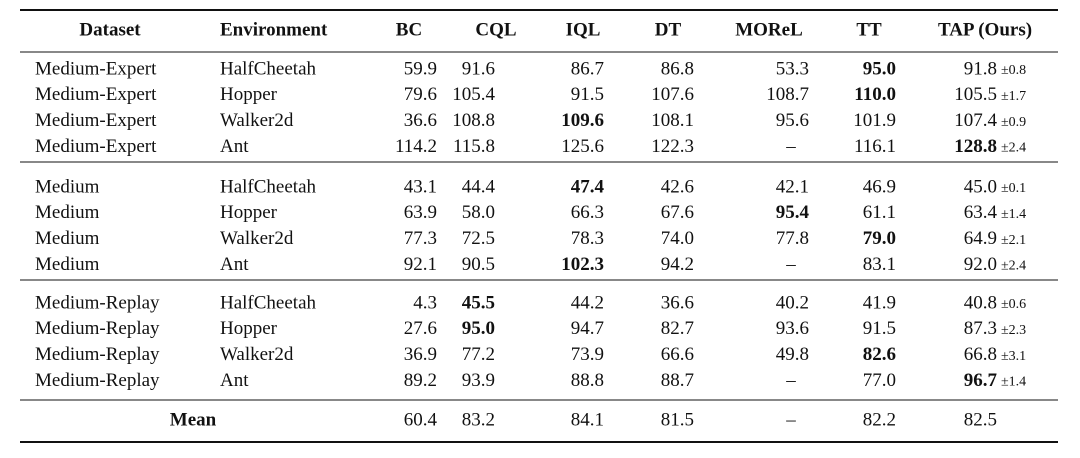 The image size is (1080, 458). Describe the element at coordinates (879, 238) in the screenshot. I see `score-cell: 79.0` at that location.